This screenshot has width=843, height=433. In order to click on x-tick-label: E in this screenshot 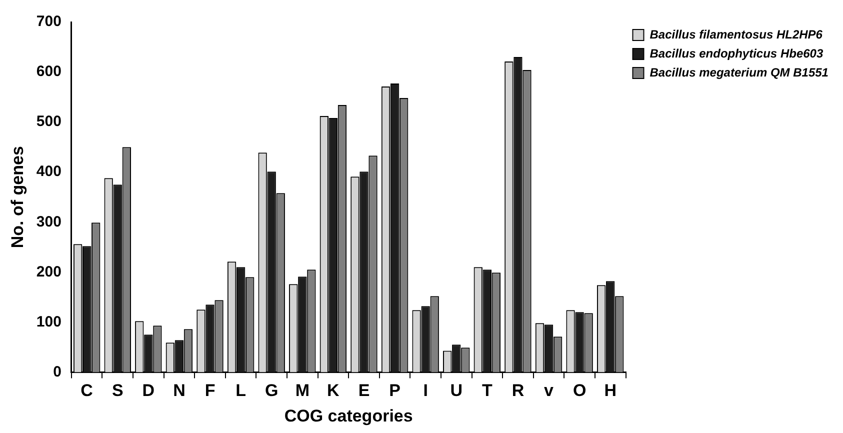, I will do `click(364, 390)`.